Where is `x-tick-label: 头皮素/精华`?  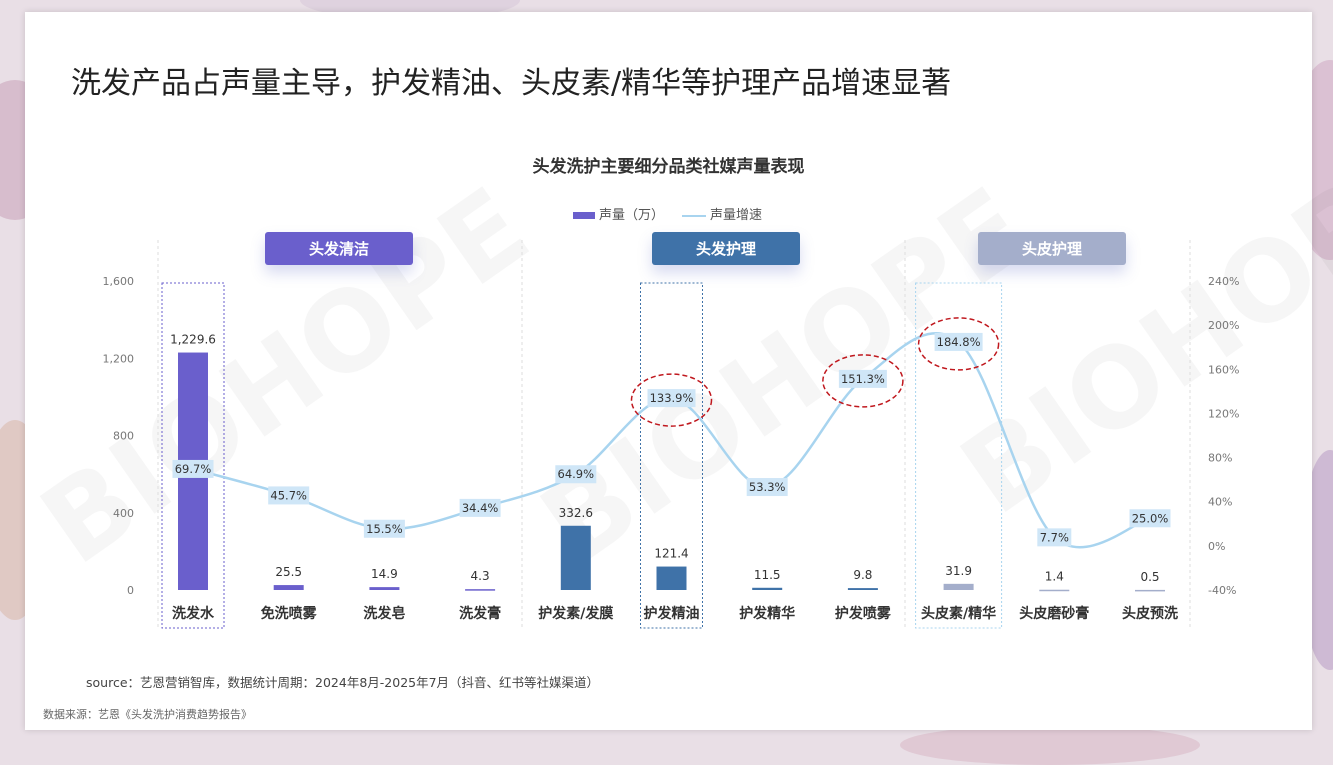 x-tick-label: 头皮素/精华 is located at coordinates (958, 613).